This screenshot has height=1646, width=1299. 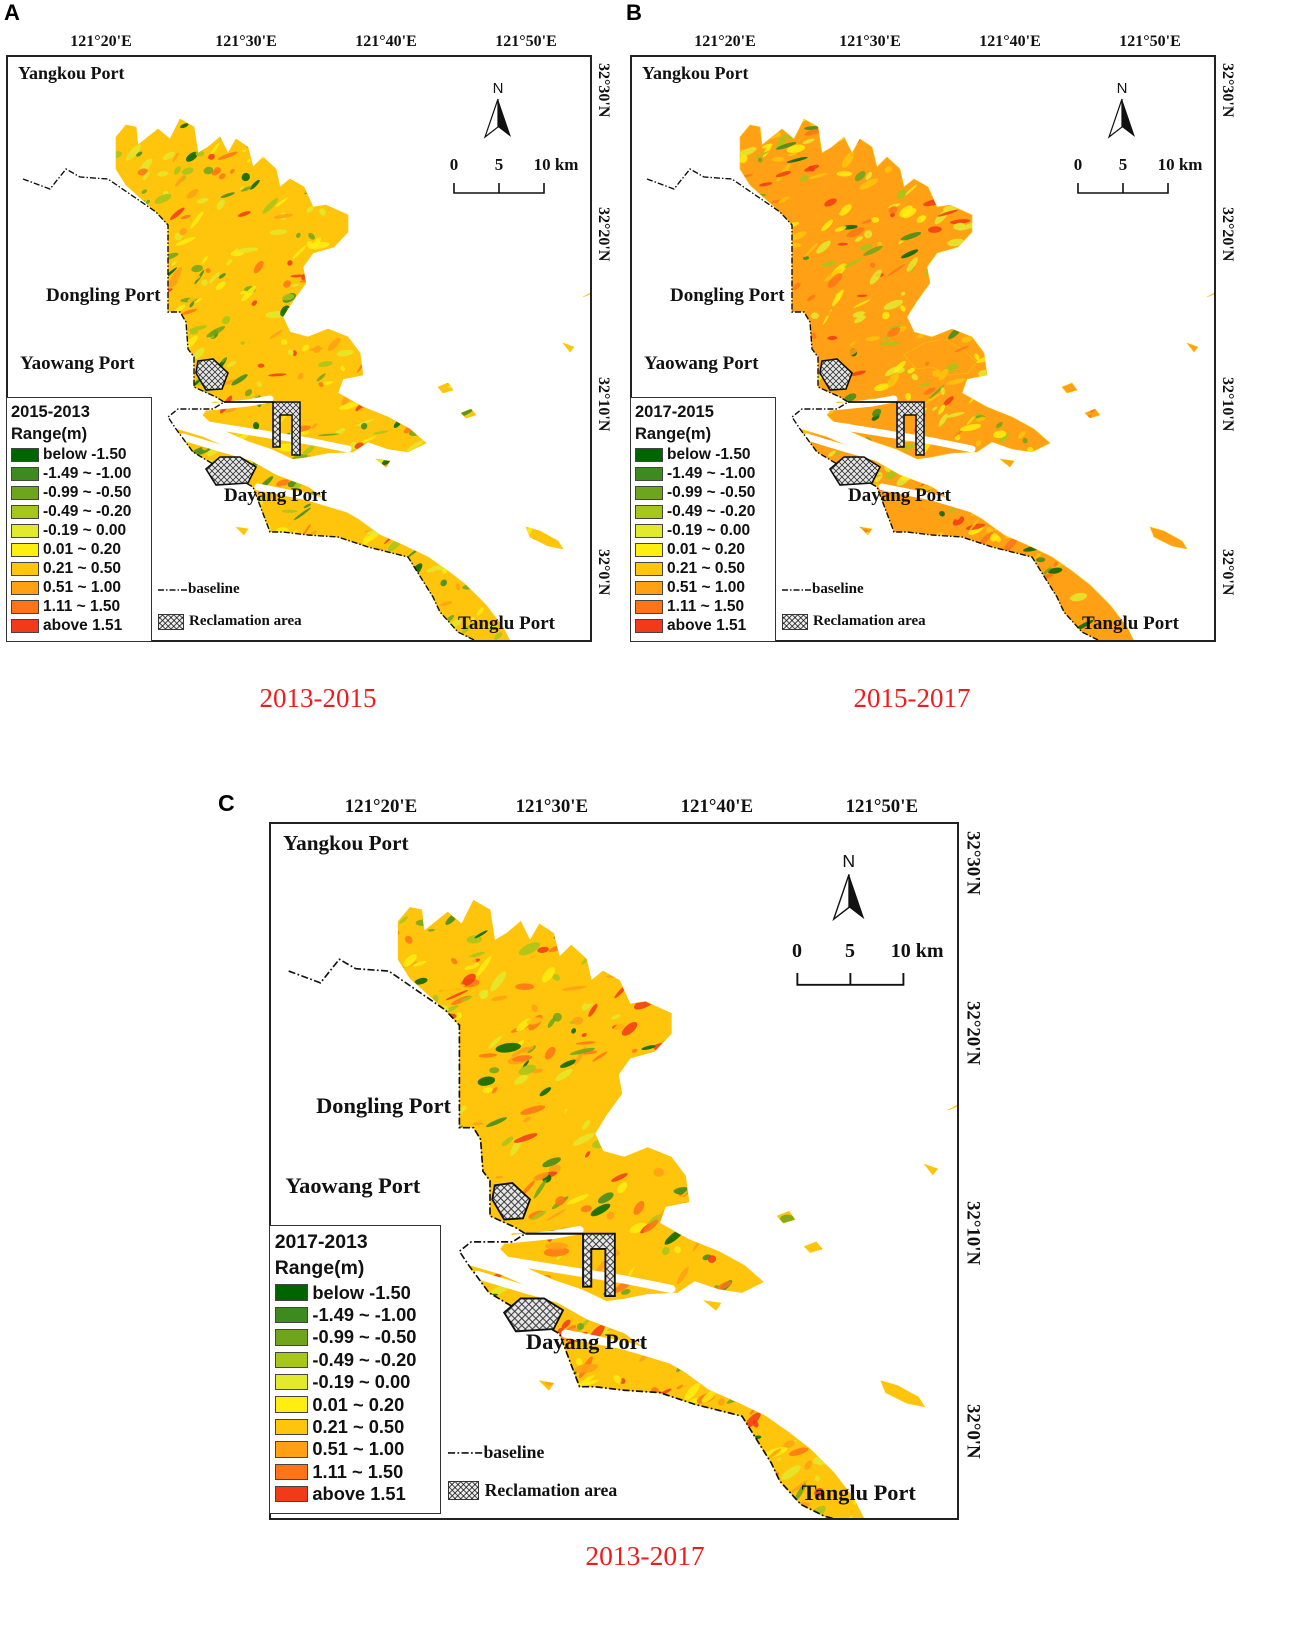 What do you see at coordinates (499, 164) in the screenshot?
I see `scale-tick-label: 5` at bounding box center [499, 164].